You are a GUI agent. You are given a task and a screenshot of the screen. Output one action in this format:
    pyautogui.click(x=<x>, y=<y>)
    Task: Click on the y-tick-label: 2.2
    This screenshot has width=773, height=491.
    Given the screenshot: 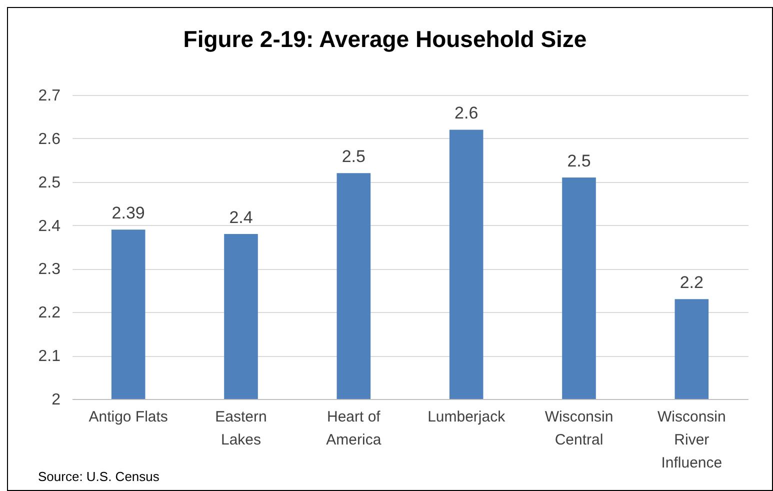 What is the action you would take?
    pyautogui.click(x=49, y=313)
    